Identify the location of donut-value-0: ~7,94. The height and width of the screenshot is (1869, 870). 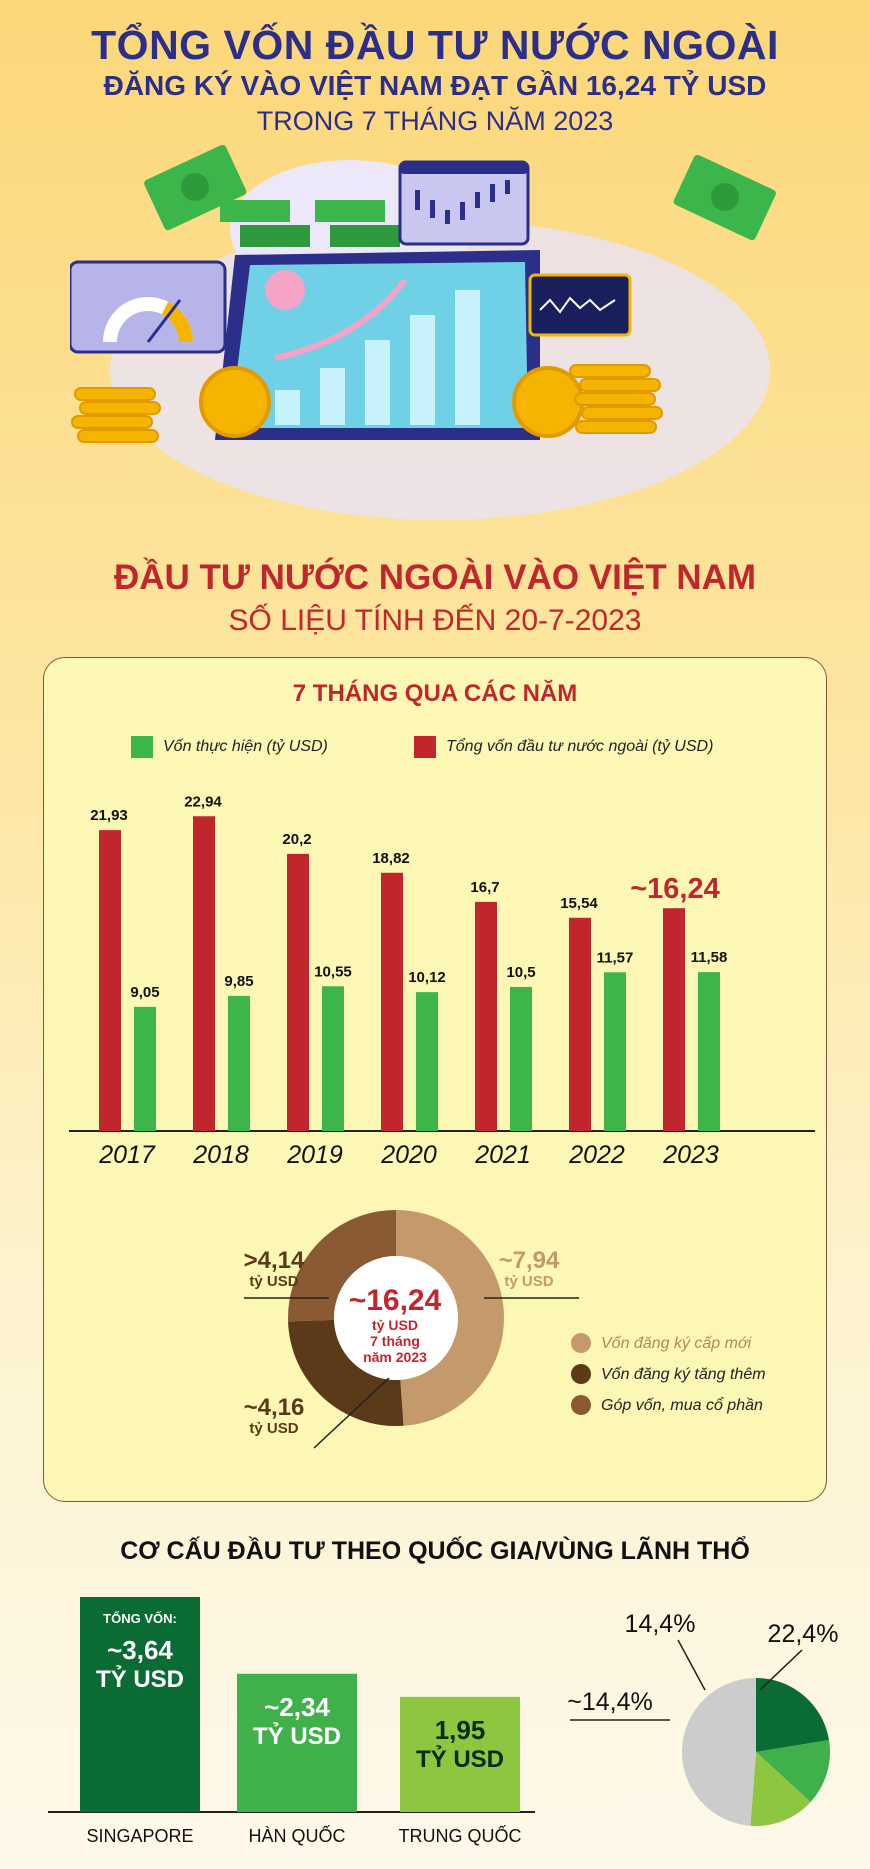
(529, 1260).